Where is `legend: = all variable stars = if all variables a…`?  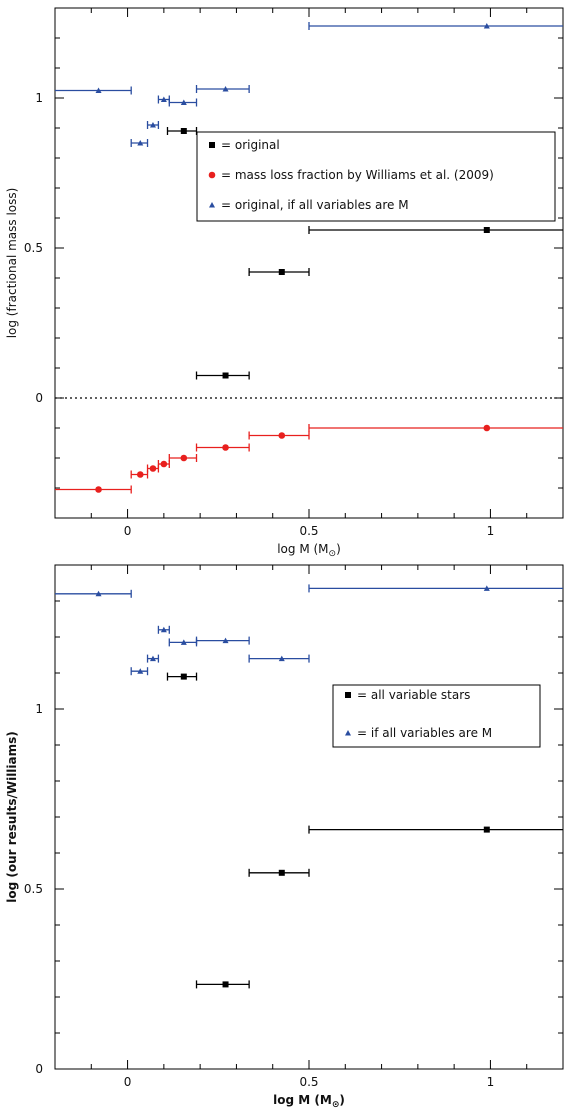
legend: = all variable stars = if all variables a… is located at coordinates (436, 716).